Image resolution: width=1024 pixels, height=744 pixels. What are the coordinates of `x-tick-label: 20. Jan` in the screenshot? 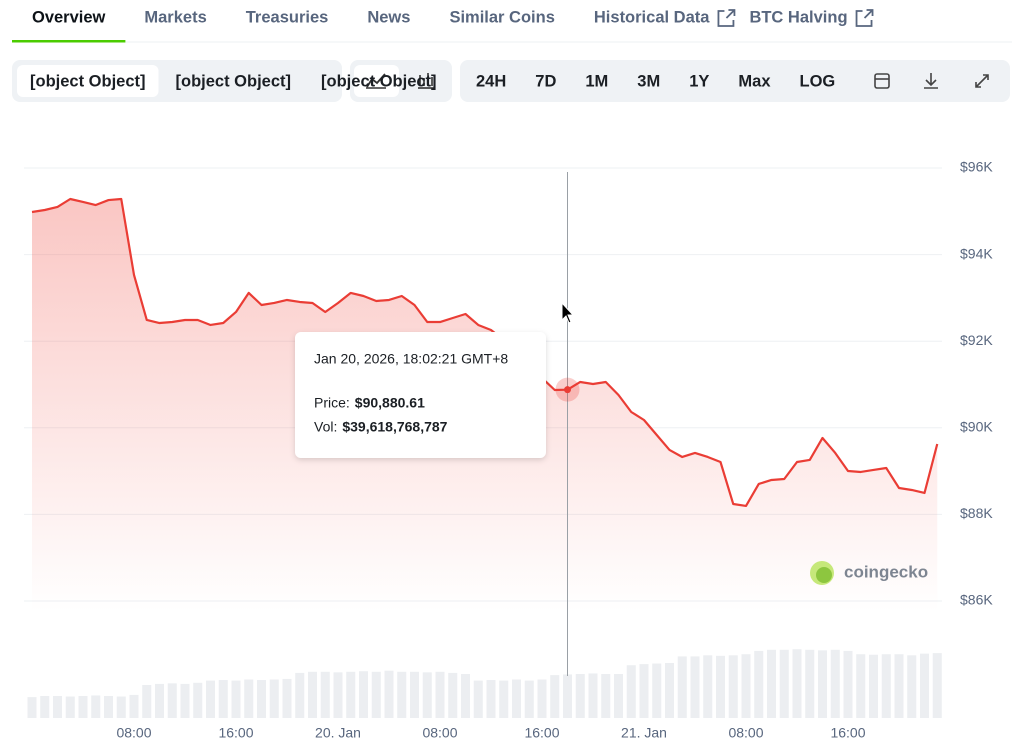 It's located at (338, 733).